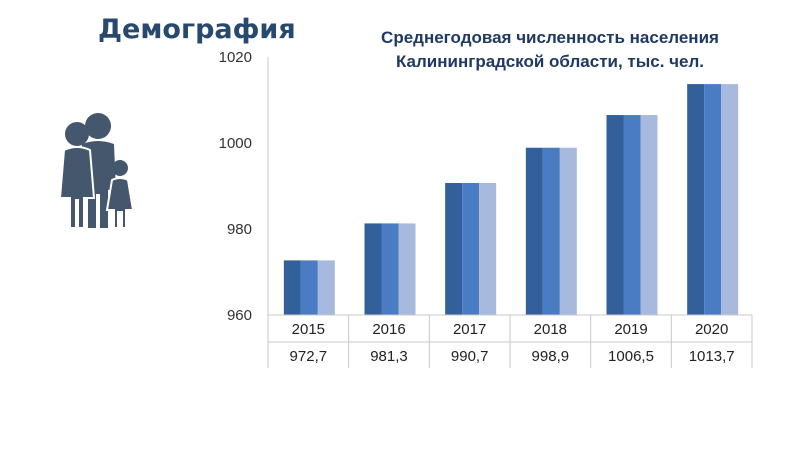 The width and height of the screenshot is (800, 451). Describe the element at coordinates (235, 57) in the screenshot. I see `y-tick-label: 1020` at that location.